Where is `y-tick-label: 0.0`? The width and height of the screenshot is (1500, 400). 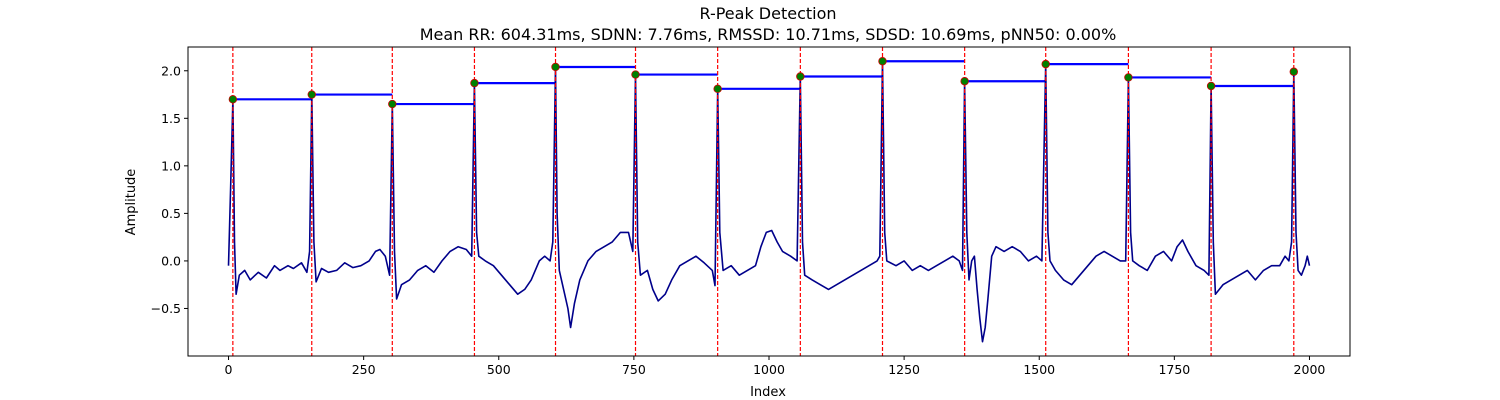 y-tick-label: 0.0 is located at coordinates (171, 260).